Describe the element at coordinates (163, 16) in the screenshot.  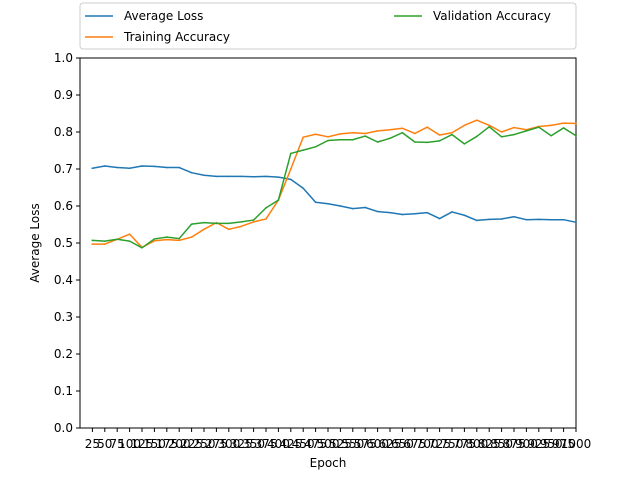
I see `legend-label: Average Loss` at that location.